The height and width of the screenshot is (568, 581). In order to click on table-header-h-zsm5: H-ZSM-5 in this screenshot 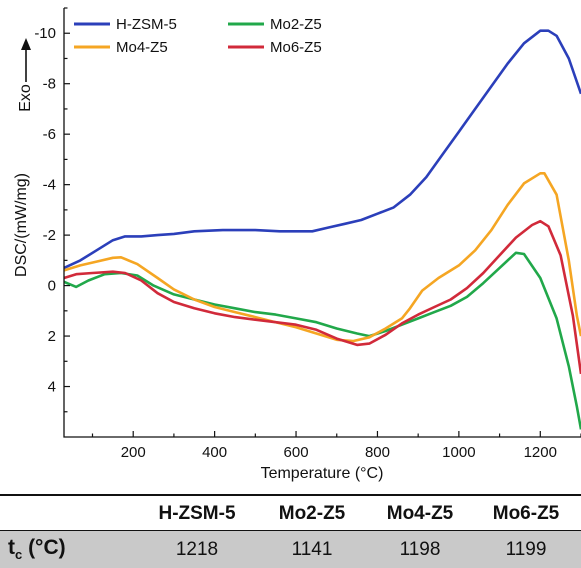, I will do `click(197, 513)`.